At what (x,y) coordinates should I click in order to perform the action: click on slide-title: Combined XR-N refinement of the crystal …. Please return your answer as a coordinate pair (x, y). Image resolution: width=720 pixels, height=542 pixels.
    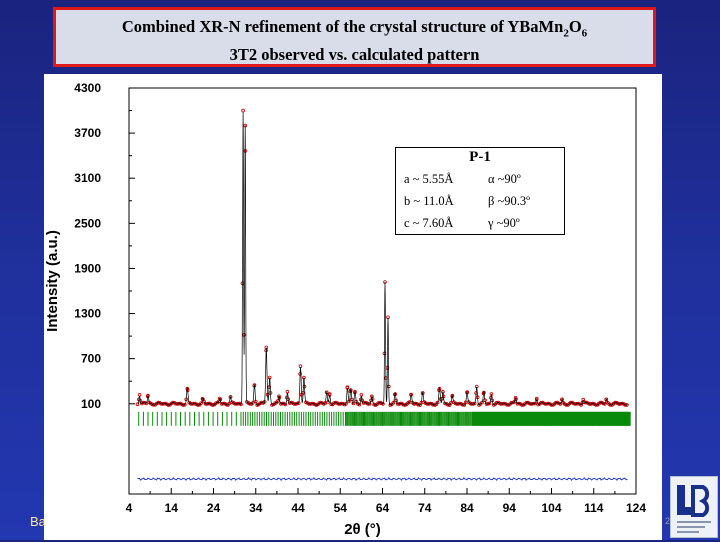
    Looking at the image, I should click on (354, 37).